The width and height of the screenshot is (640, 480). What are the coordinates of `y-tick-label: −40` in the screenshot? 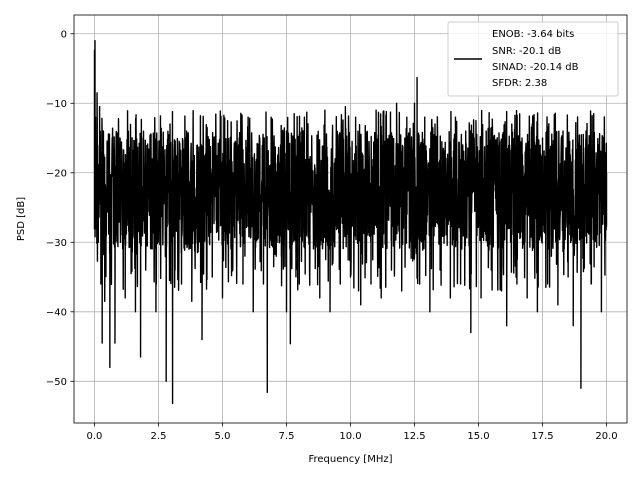 It's located at (56, 312).